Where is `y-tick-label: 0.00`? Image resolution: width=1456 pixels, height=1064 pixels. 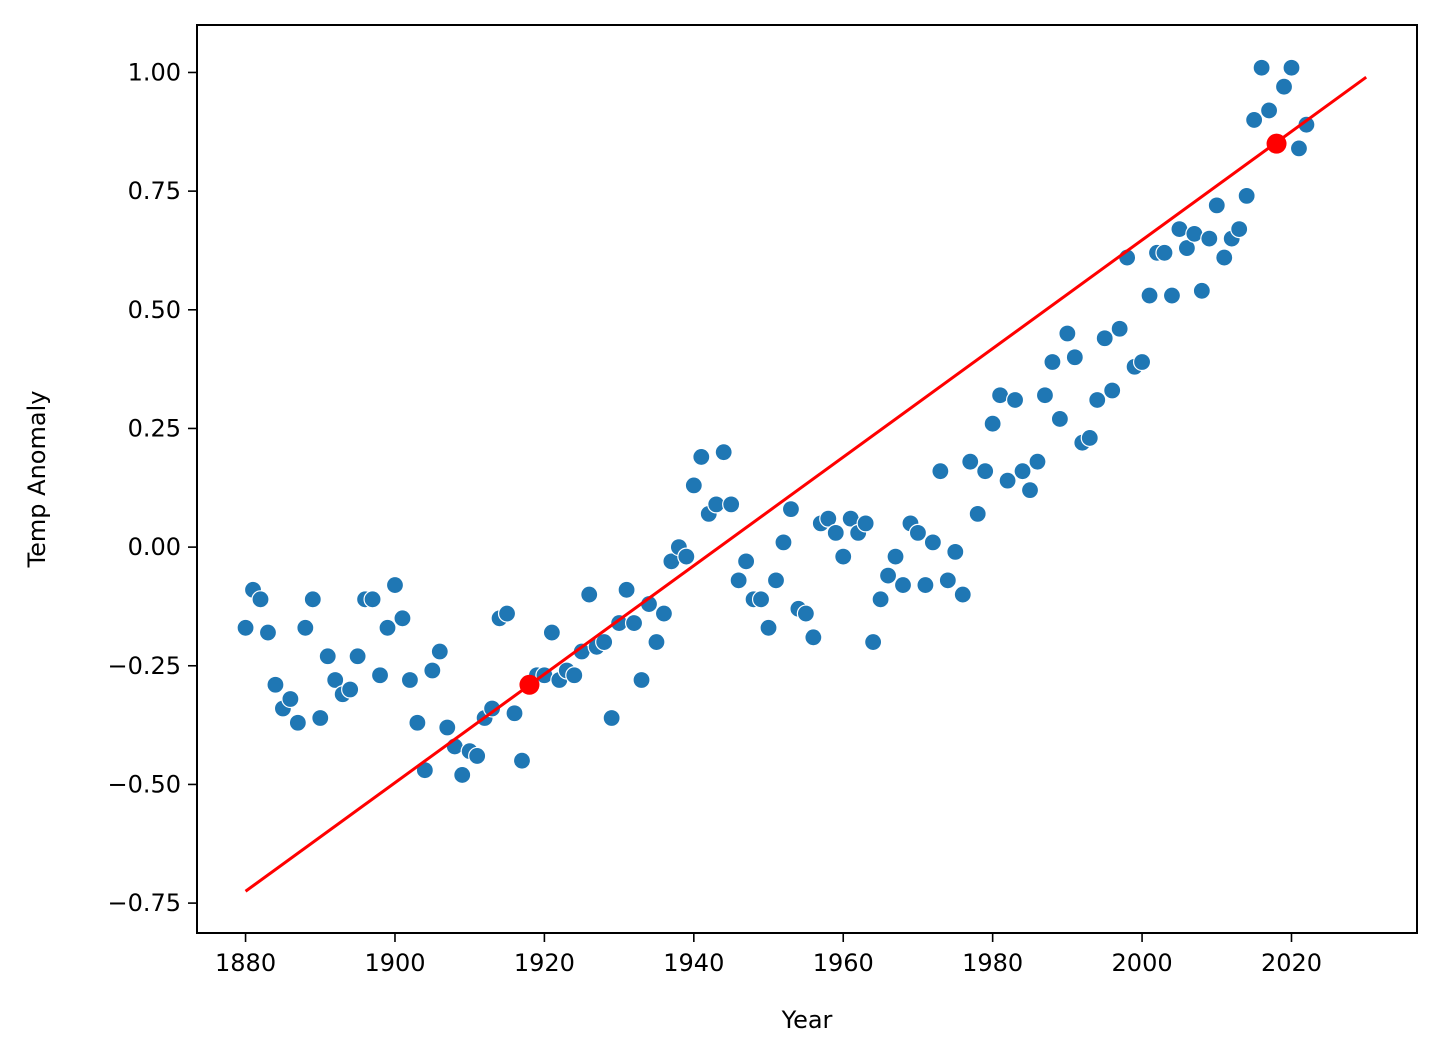
y-tick-label: 0.00 is located at coordinates (154, 547).